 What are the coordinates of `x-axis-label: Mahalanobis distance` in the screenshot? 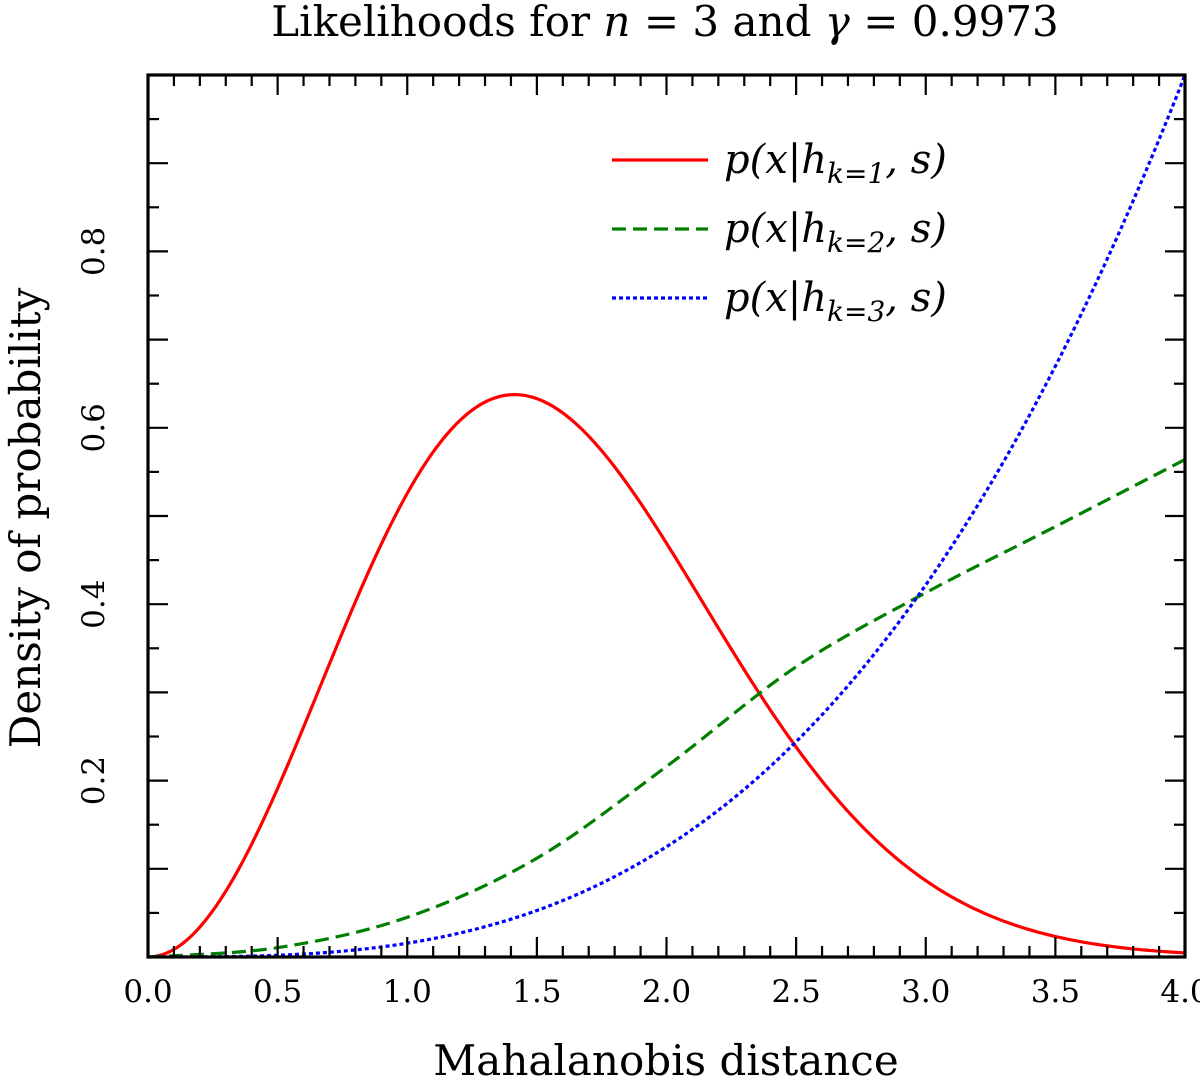 It's located at (665, 1058).